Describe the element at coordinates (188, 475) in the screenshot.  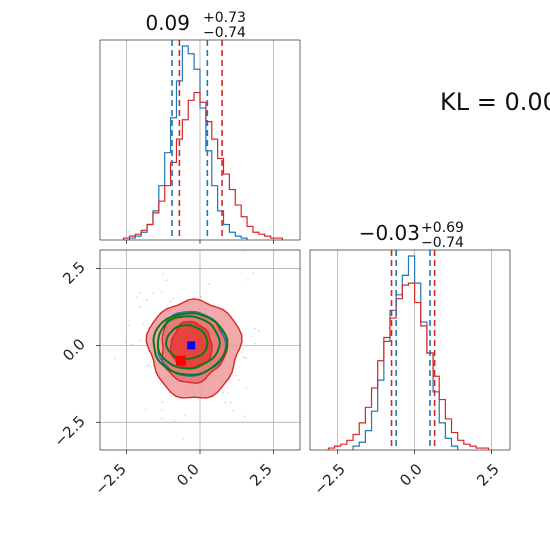
I see `joint-xtick-label-2: 0.0` at that location.